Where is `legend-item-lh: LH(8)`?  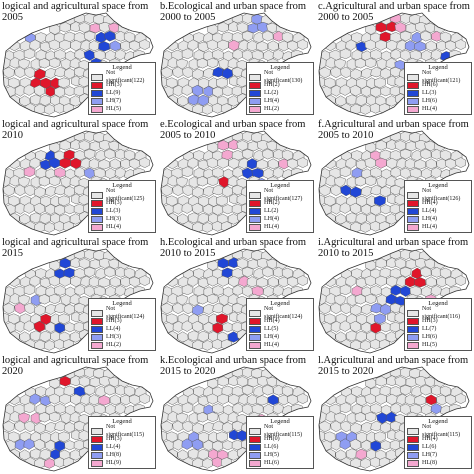 legend-item-lh: LH(8) is located at coordinates (122, 455).